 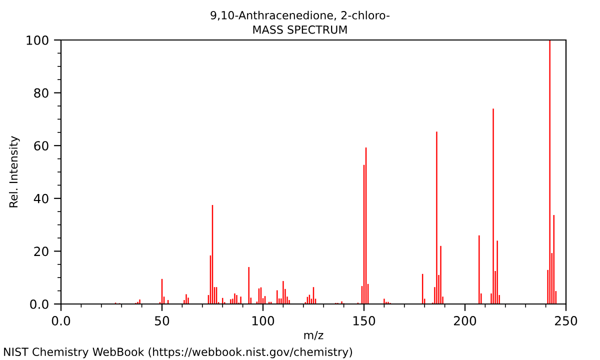 I want to click on y-tick-label: 20, so click(x=41, y=251).